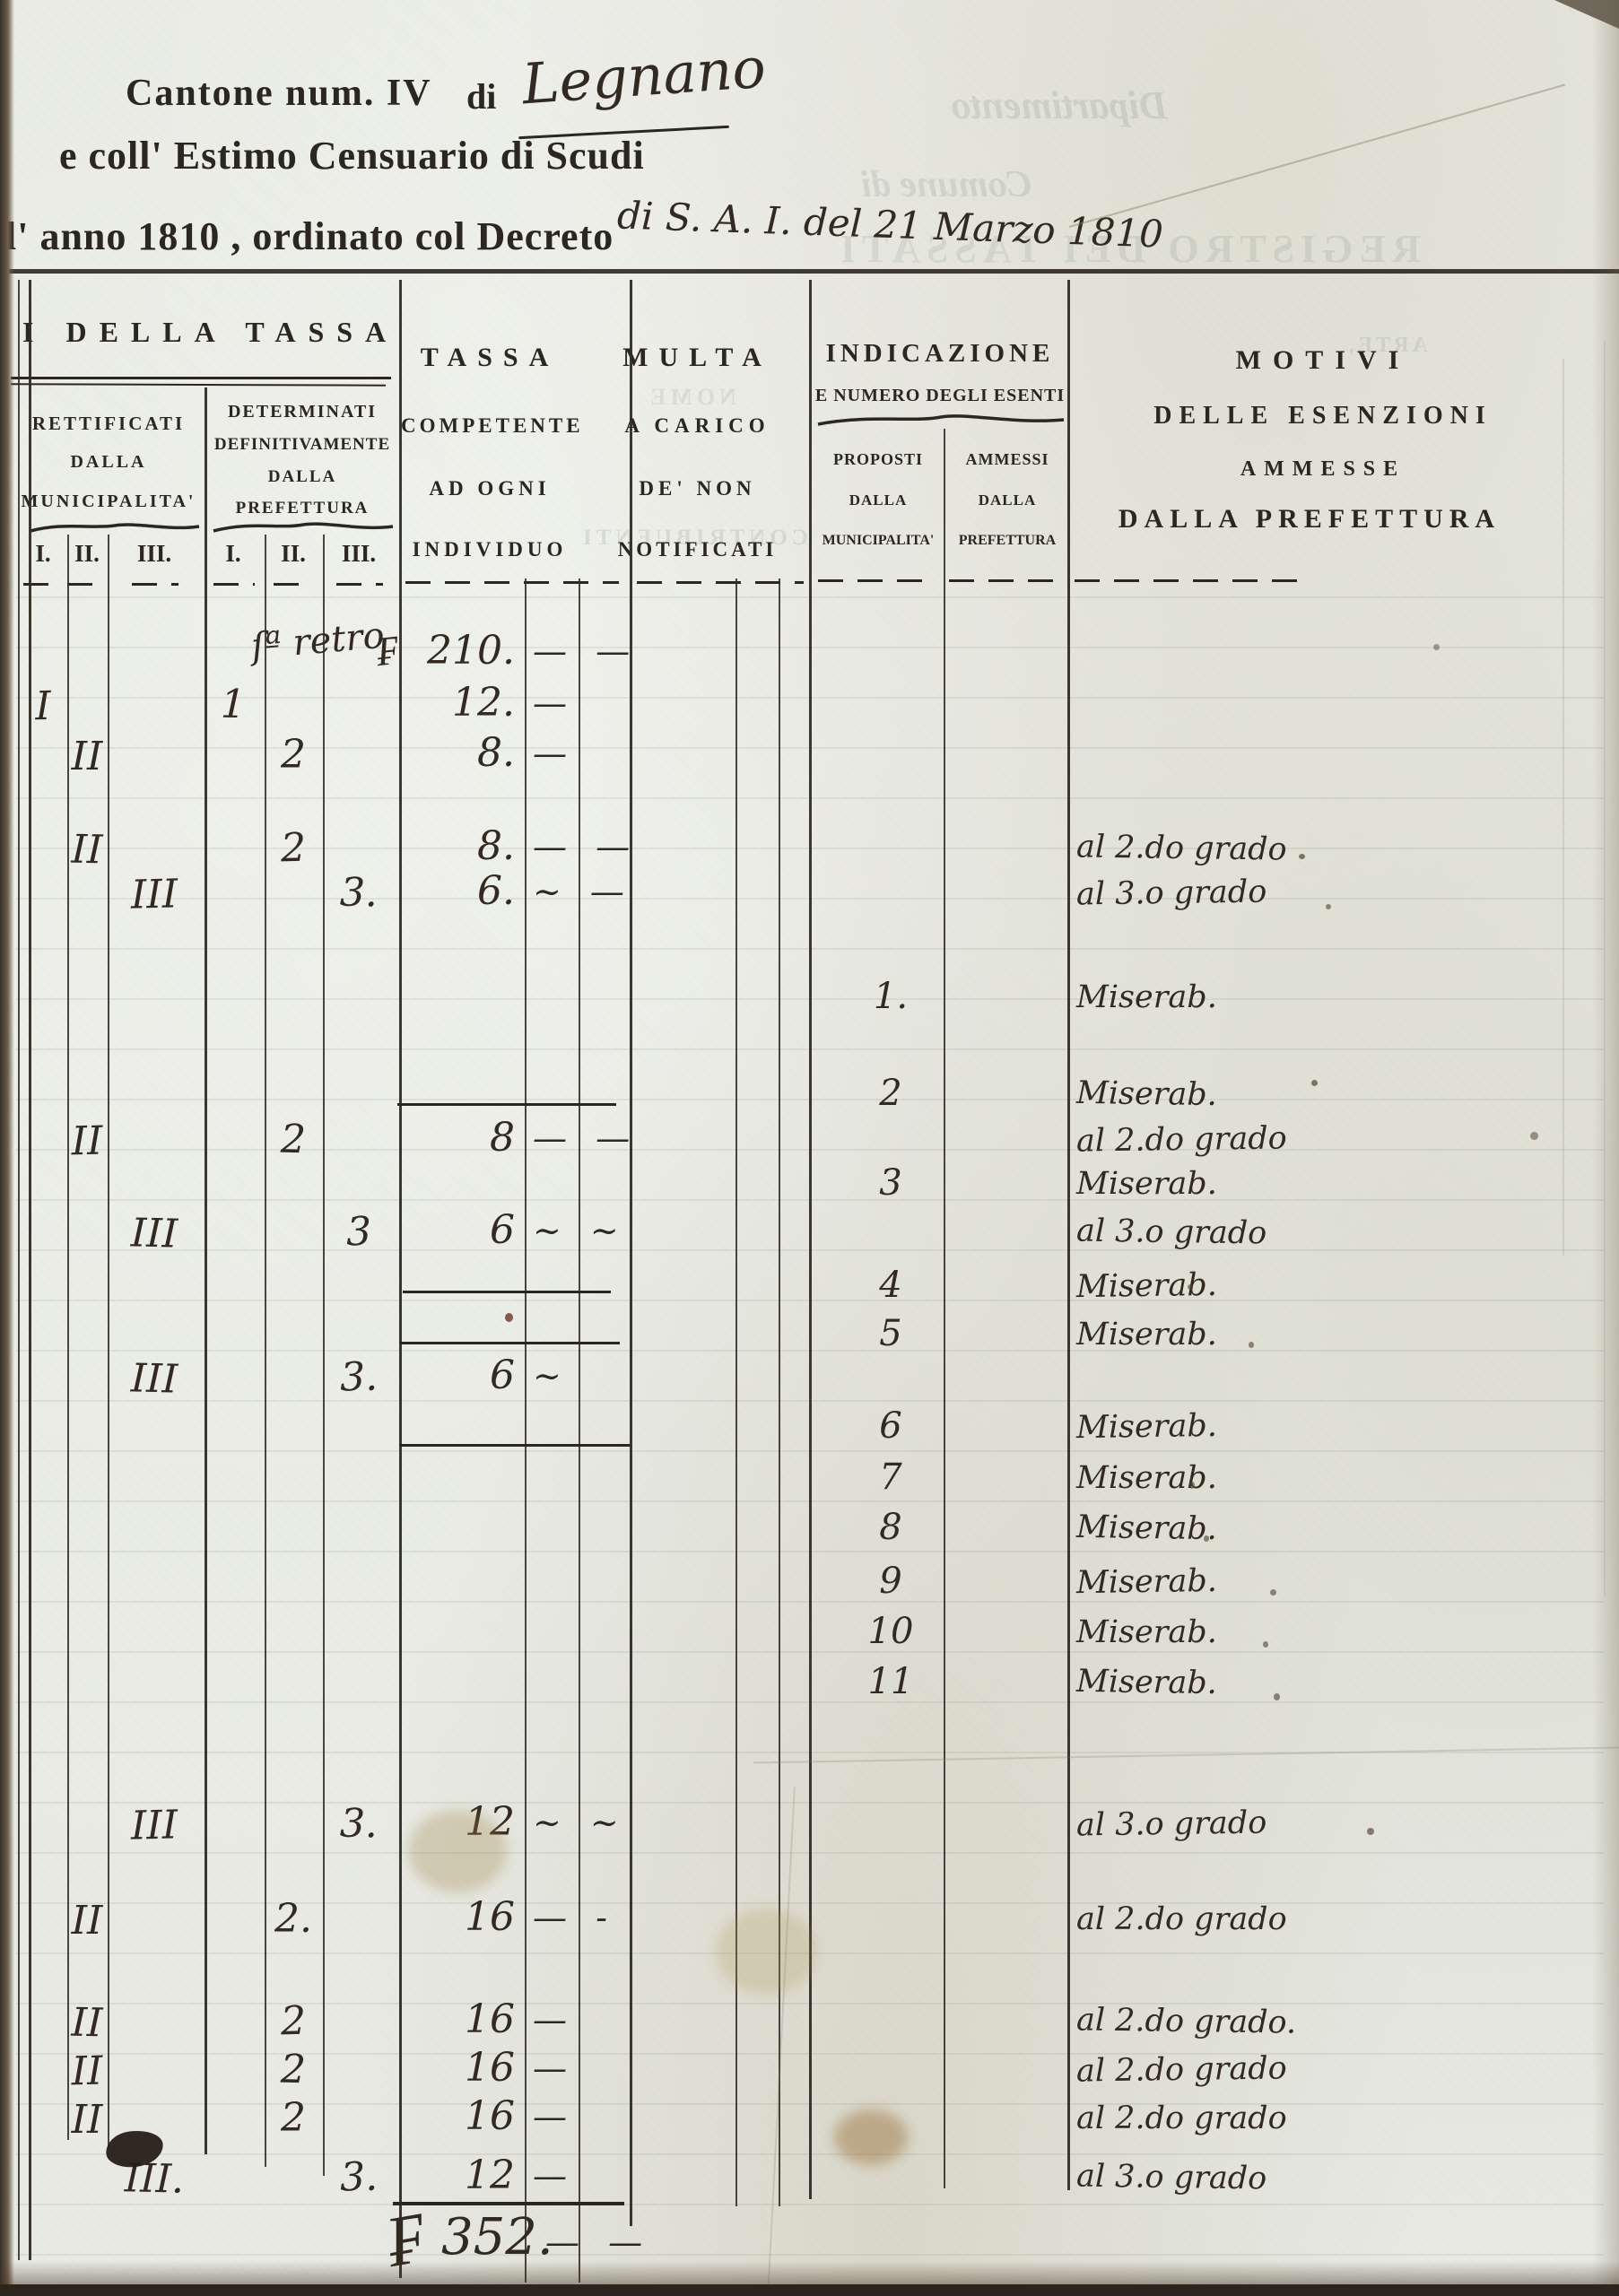 The height and width of the screenshot is (2296, 1619). I want to click on top-right-corner-fold, so click(1586, 14).